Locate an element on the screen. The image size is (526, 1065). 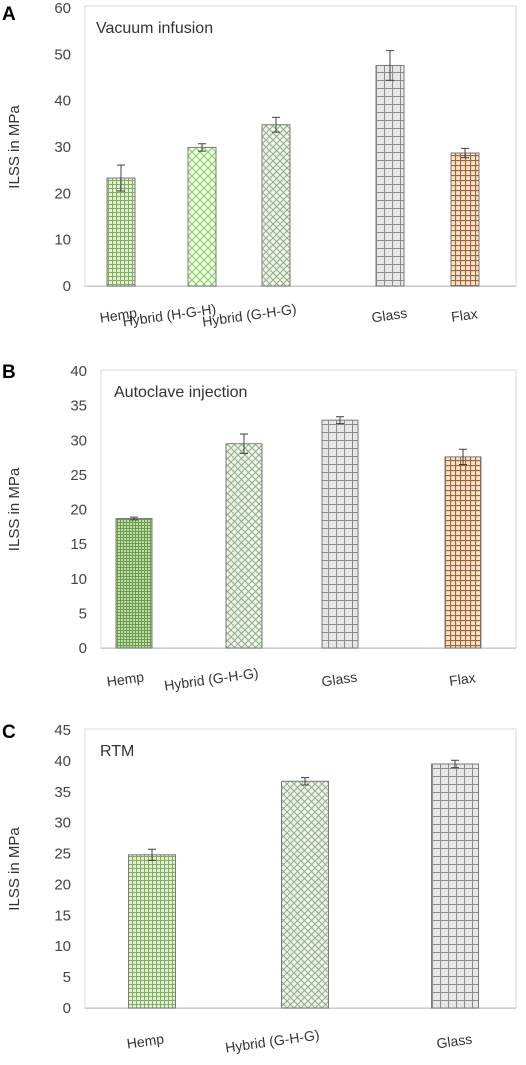
y-tick-label: 50 is located at coordinates (62, 54).